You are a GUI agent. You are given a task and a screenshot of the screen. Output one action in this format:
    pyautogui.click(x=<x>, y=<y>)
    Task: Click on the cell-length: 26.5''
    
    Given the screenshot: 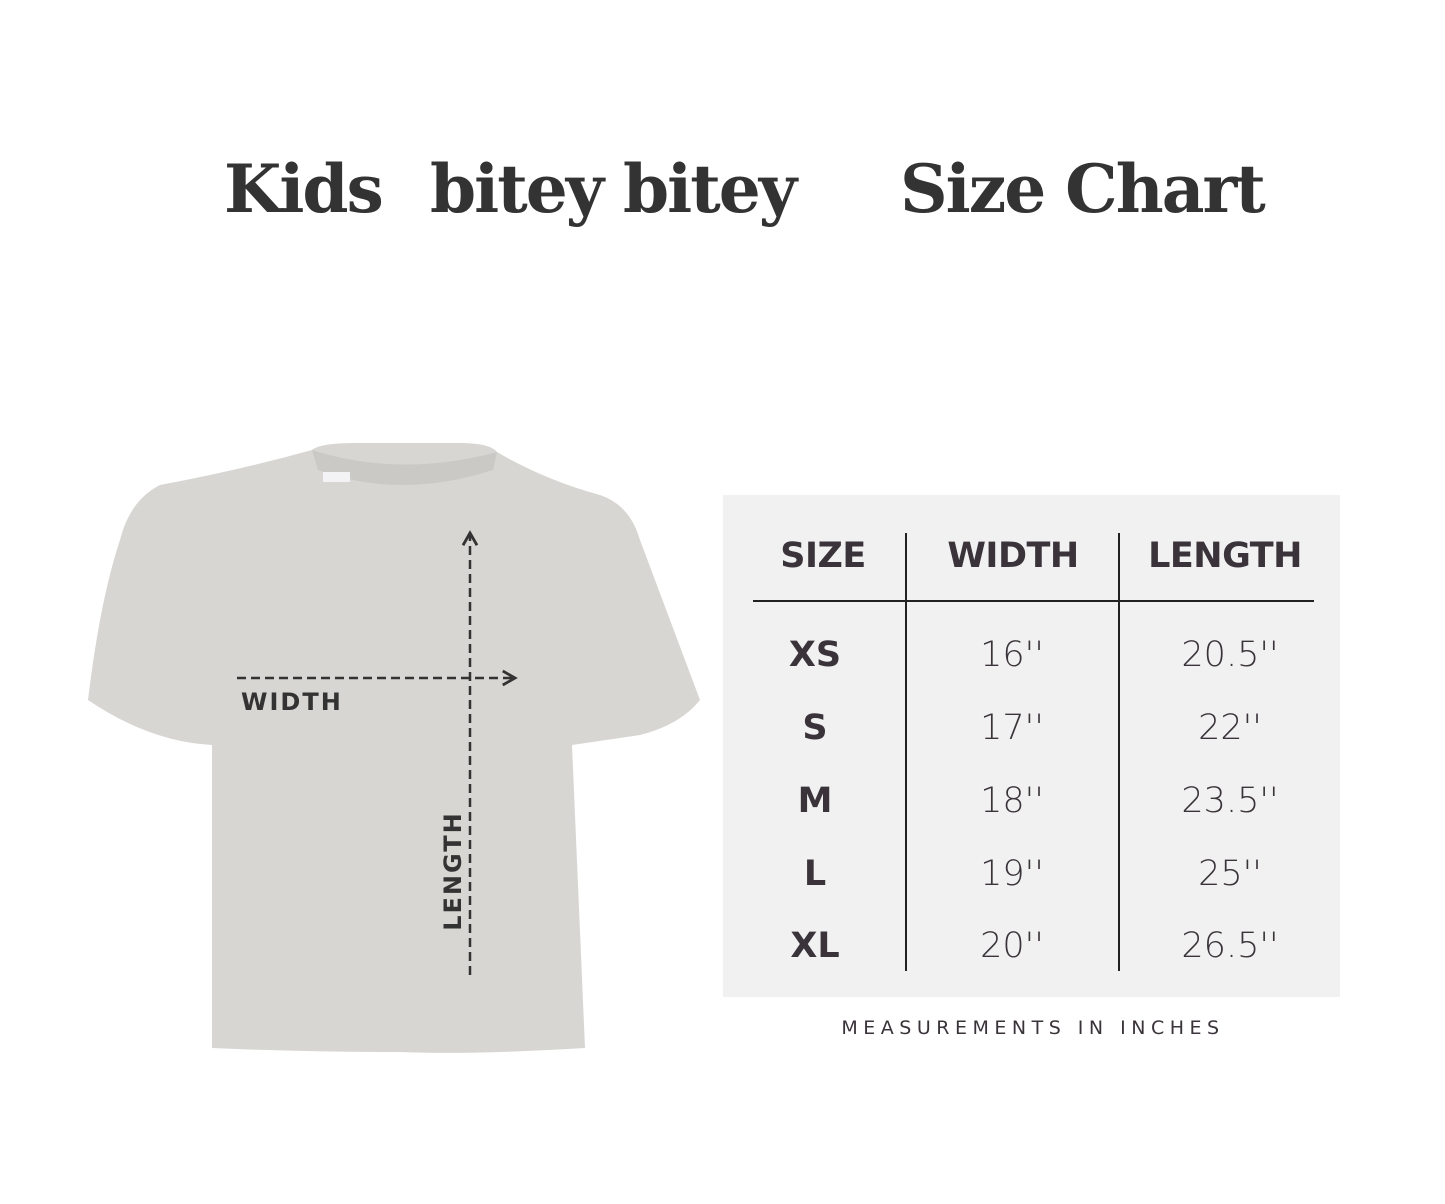 What is the action you would take?
    pyautogui.click(x=1230, y=946)
    